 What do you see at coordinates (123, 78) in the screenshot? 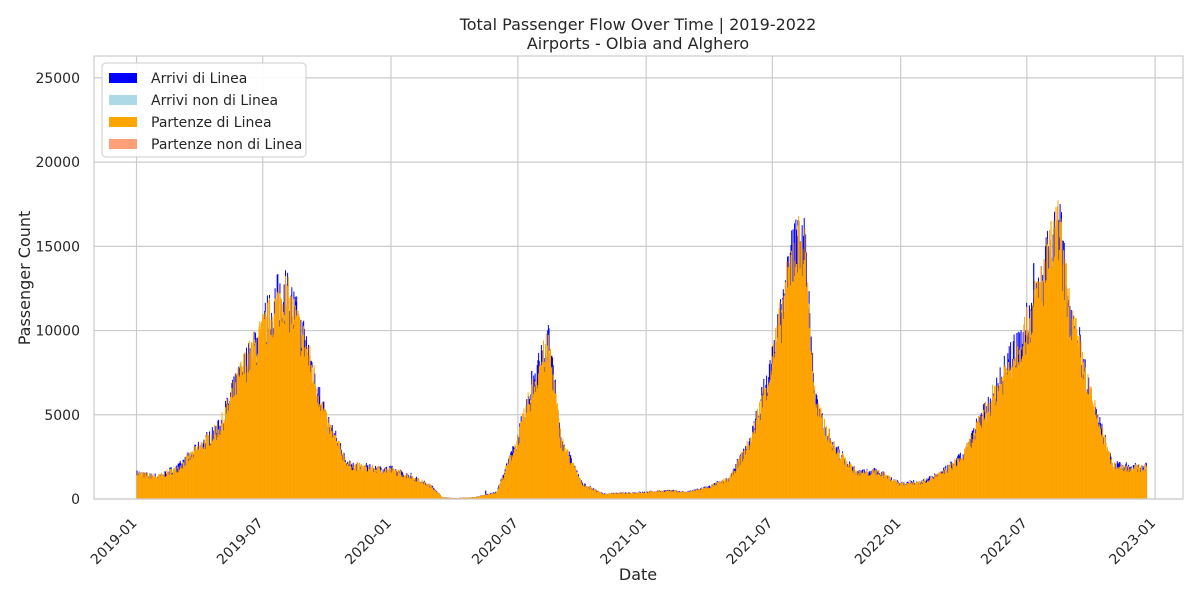
I see `legend-swatch` at bounding box center [123, 78].